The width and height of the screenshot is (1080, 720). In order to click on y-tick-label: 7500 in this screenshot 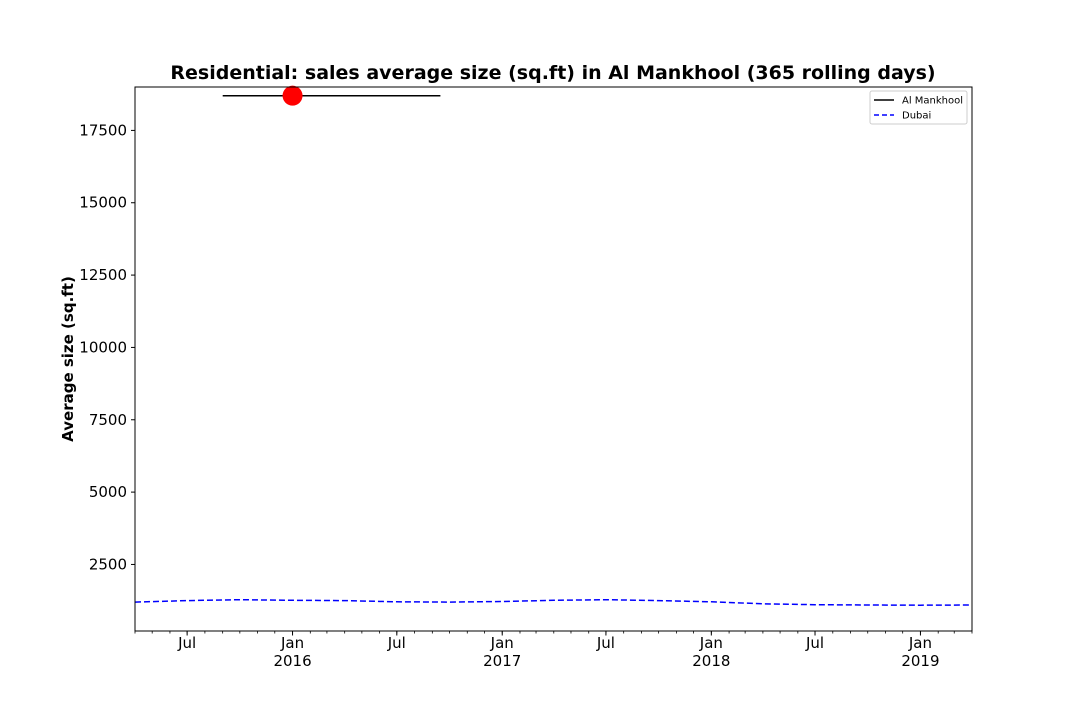, I will do `click(108, 420)`.